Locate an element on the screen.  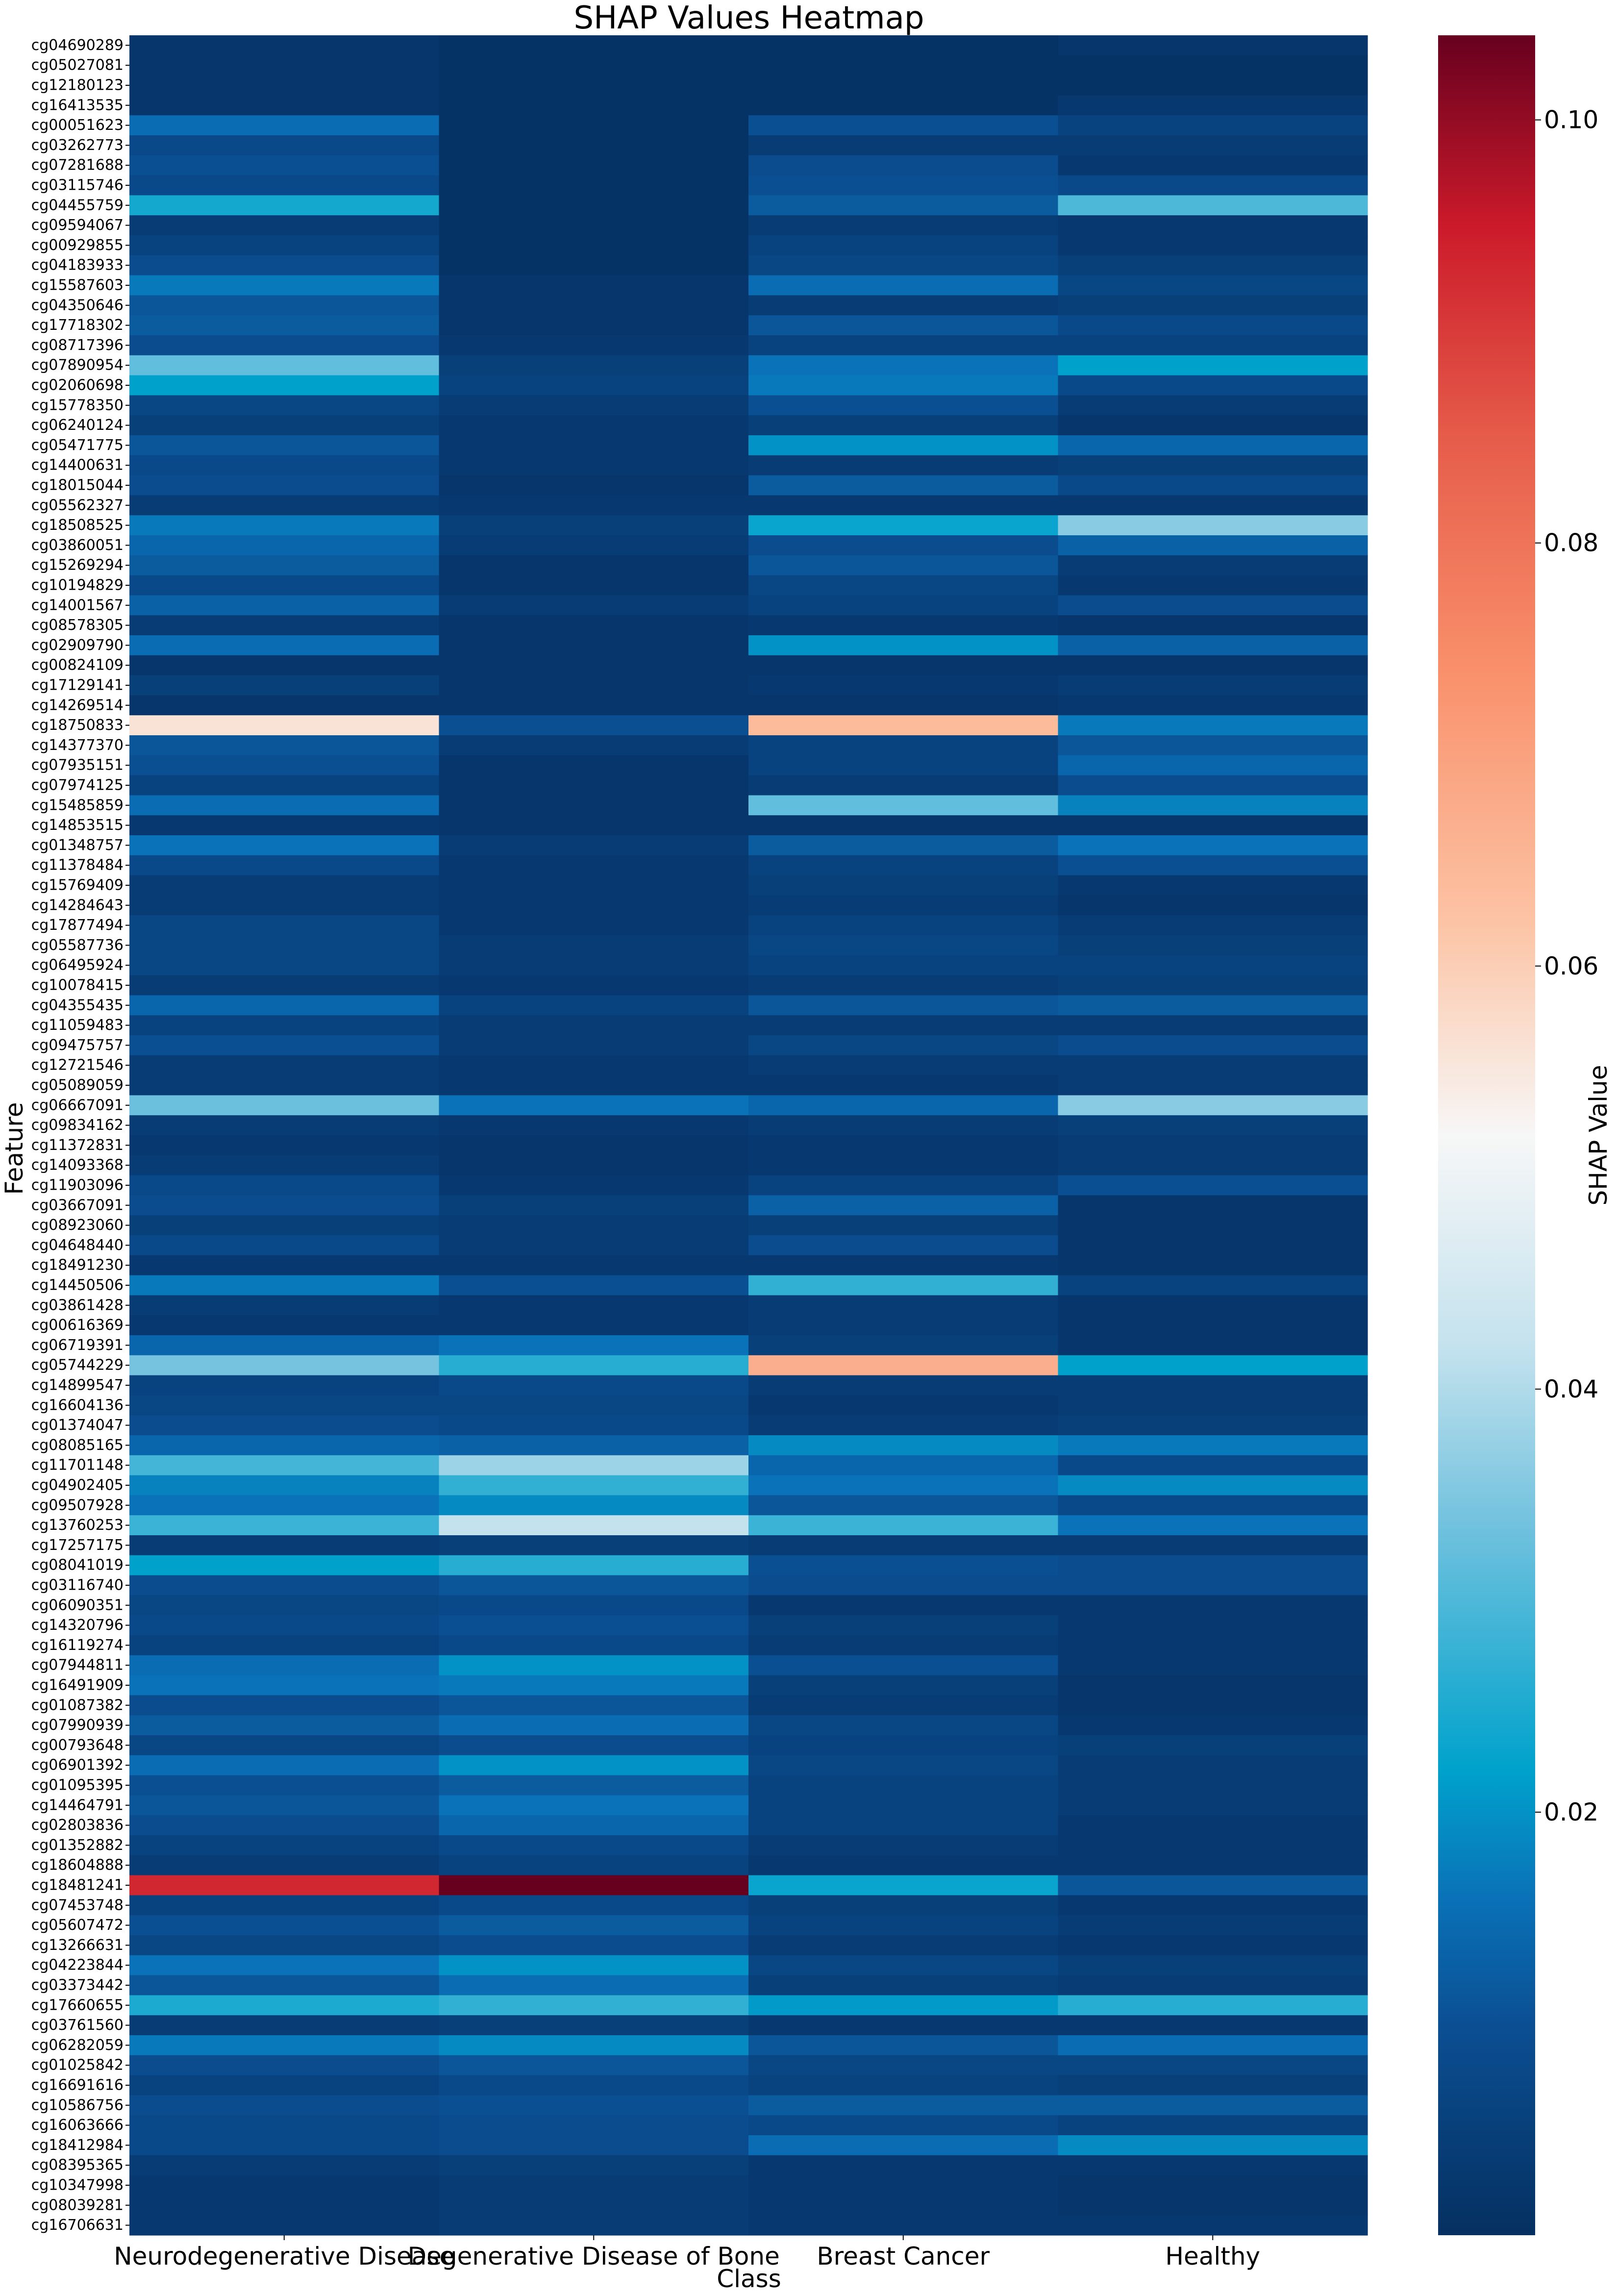
feature-label: cg14450506 is located at coordinates (78, 1285).